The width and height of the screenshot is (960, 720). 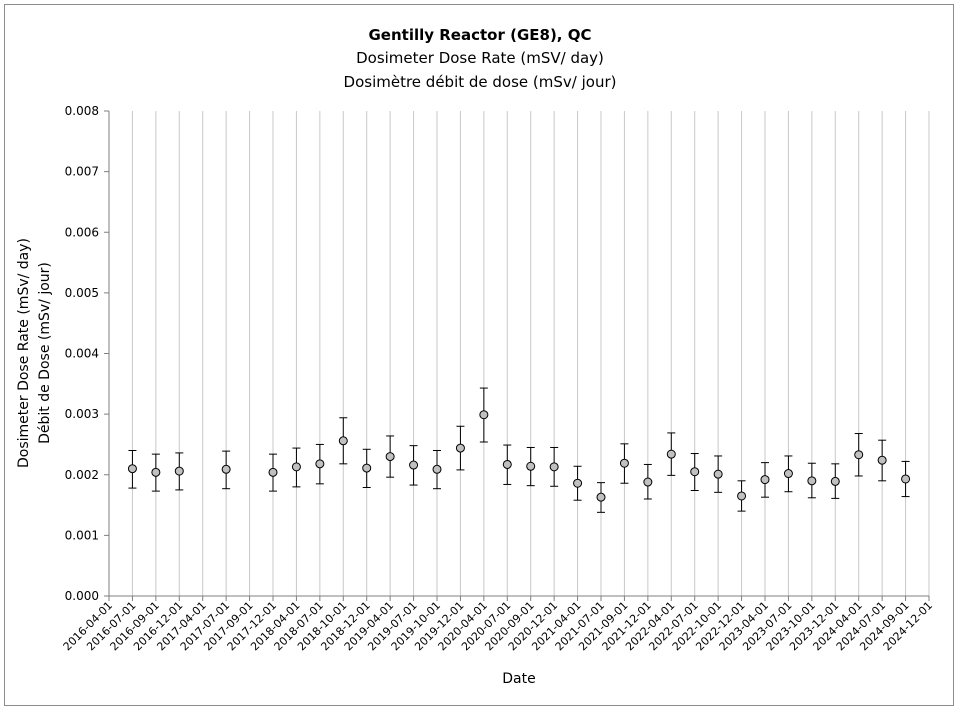 What do you see at coordinates (82, 232) in the screenshot?
I see `y-tick-label: 0.006` at bounding box center [82, 232].